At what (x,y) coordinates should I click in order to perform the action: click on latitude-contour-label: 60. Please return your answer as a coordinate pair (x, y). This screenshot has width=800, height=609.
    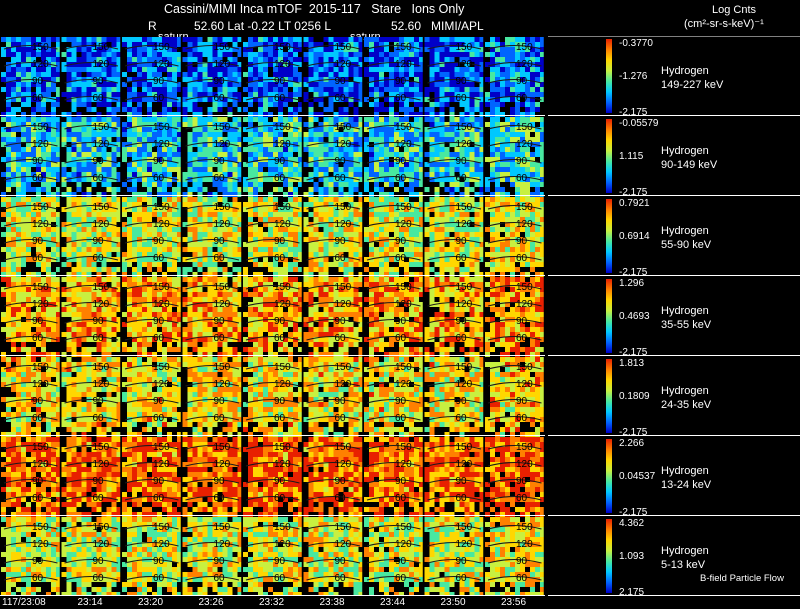
    Looking at the image, I should click on (99, 98).